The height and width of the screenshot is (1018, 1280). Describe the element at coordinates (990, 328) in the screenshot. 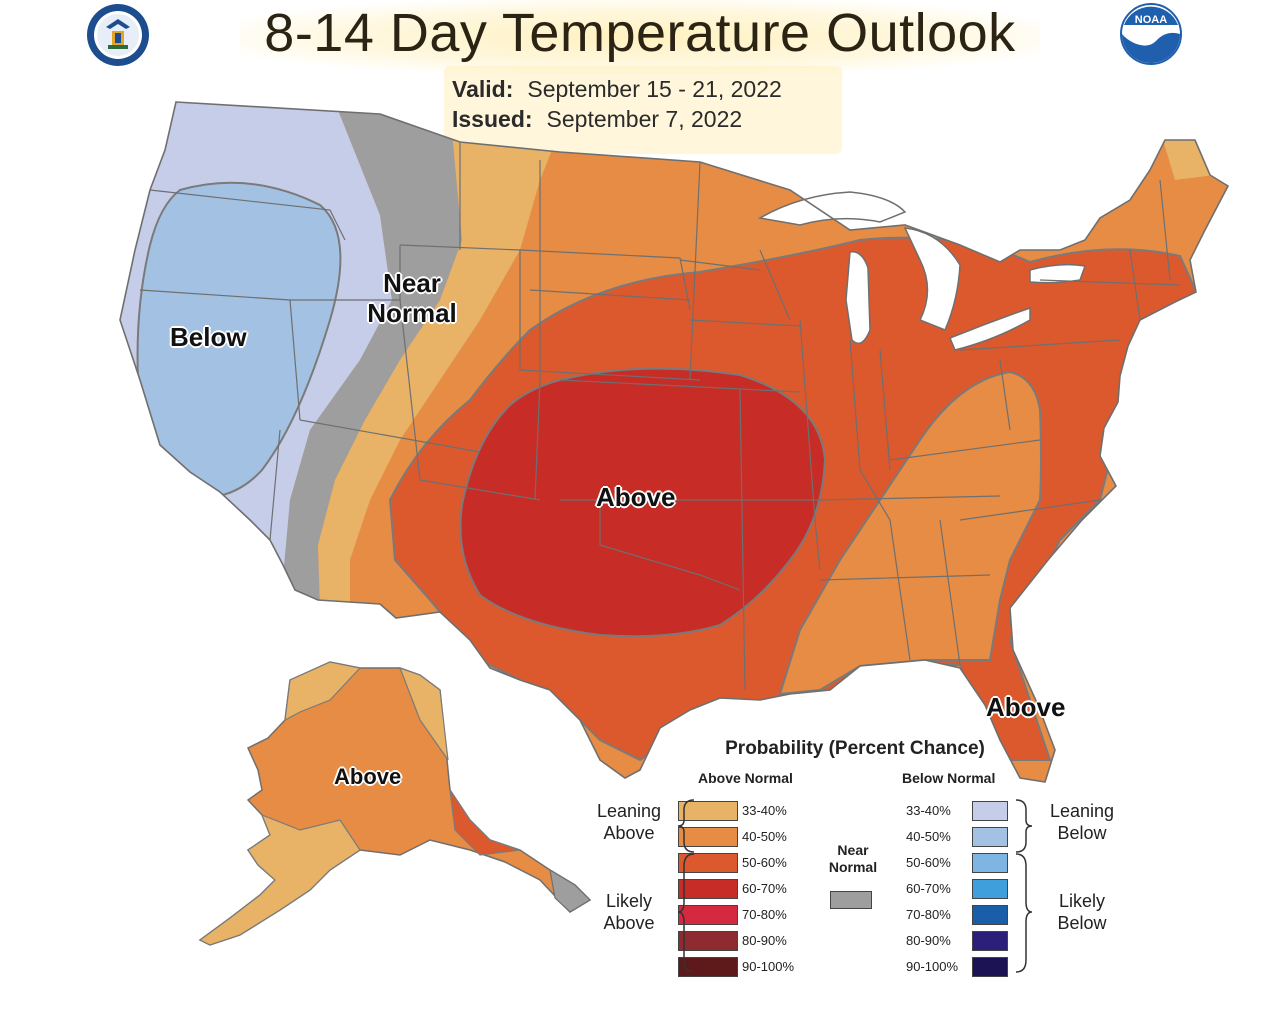

I see `lake-erie` at that location.